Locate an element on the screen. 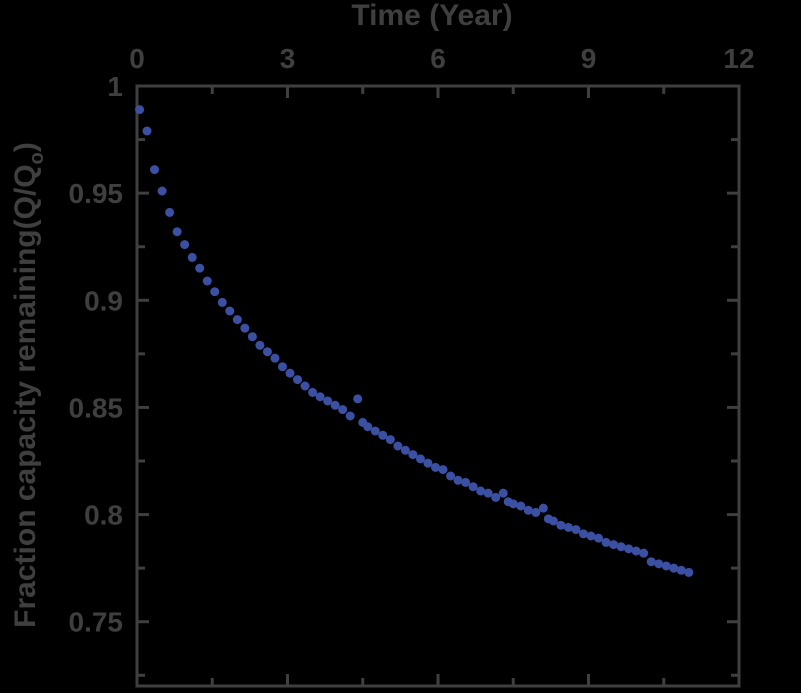  y-tick-label: 0.8 is located at coordinates (103, 515).